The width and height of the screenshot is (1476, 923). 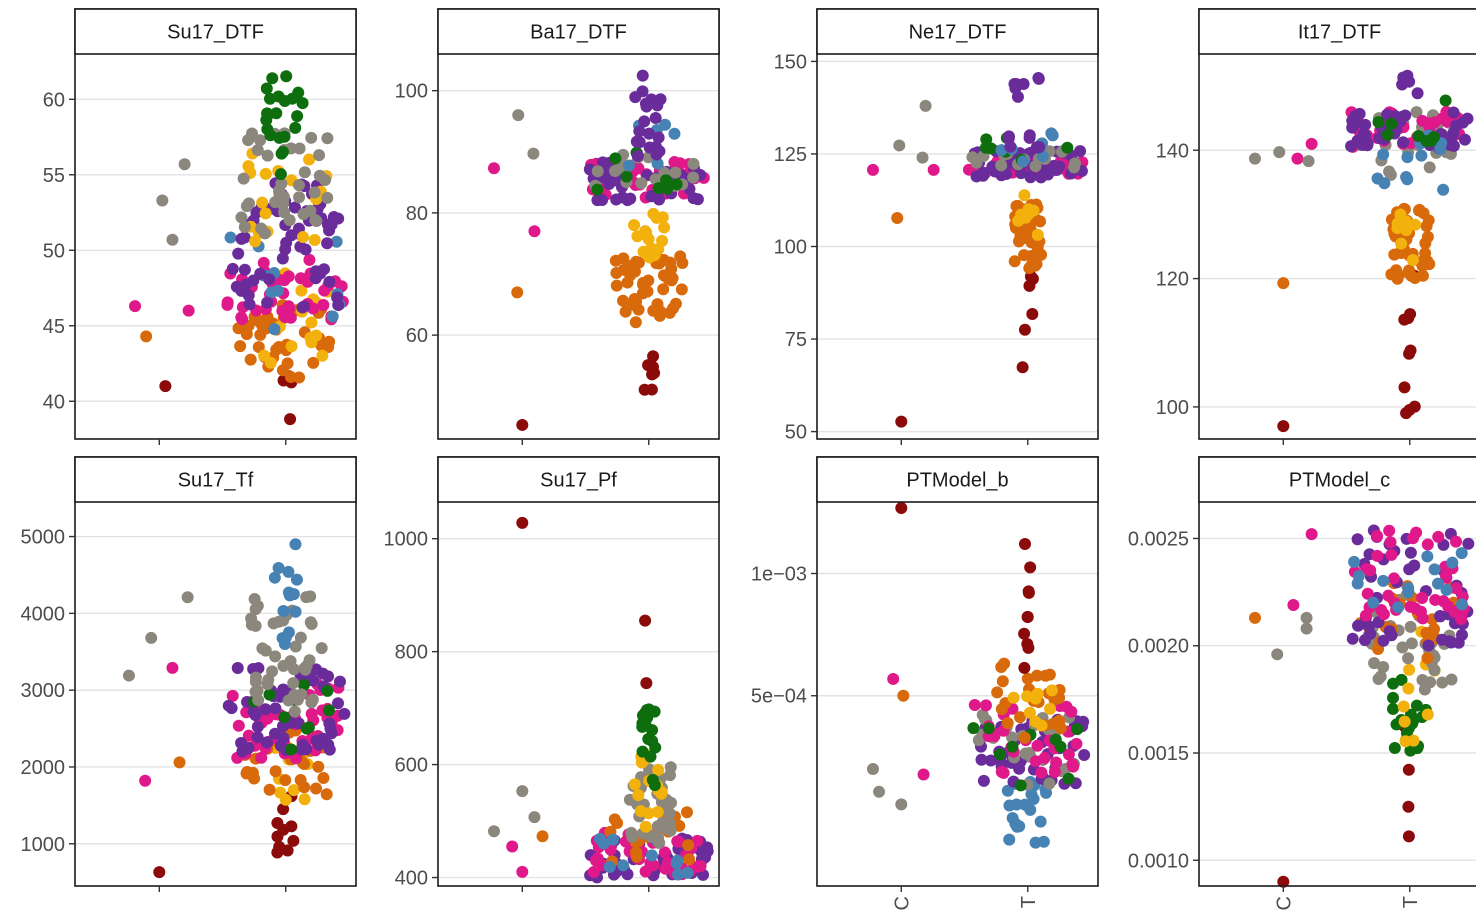 I want to click on facet-panel: PTModel_b 5e−04 1e−03 C T, so click(x=925, y=683).